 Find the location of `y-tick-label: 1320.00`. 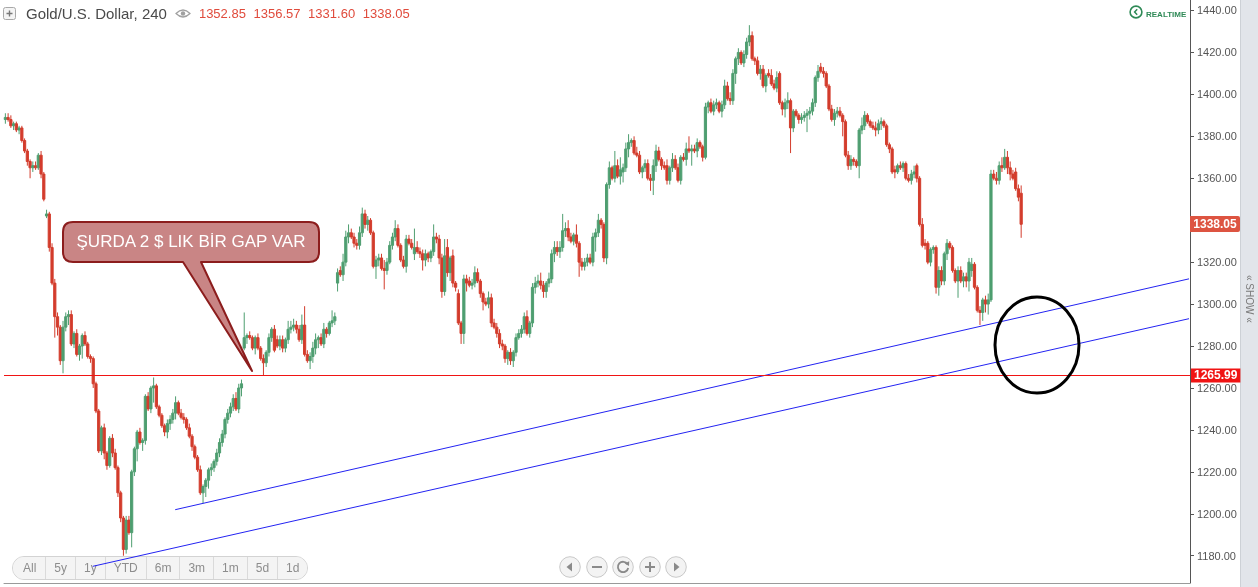

y-tick-label: 1320.00 is located at coordinates (1217, 262).